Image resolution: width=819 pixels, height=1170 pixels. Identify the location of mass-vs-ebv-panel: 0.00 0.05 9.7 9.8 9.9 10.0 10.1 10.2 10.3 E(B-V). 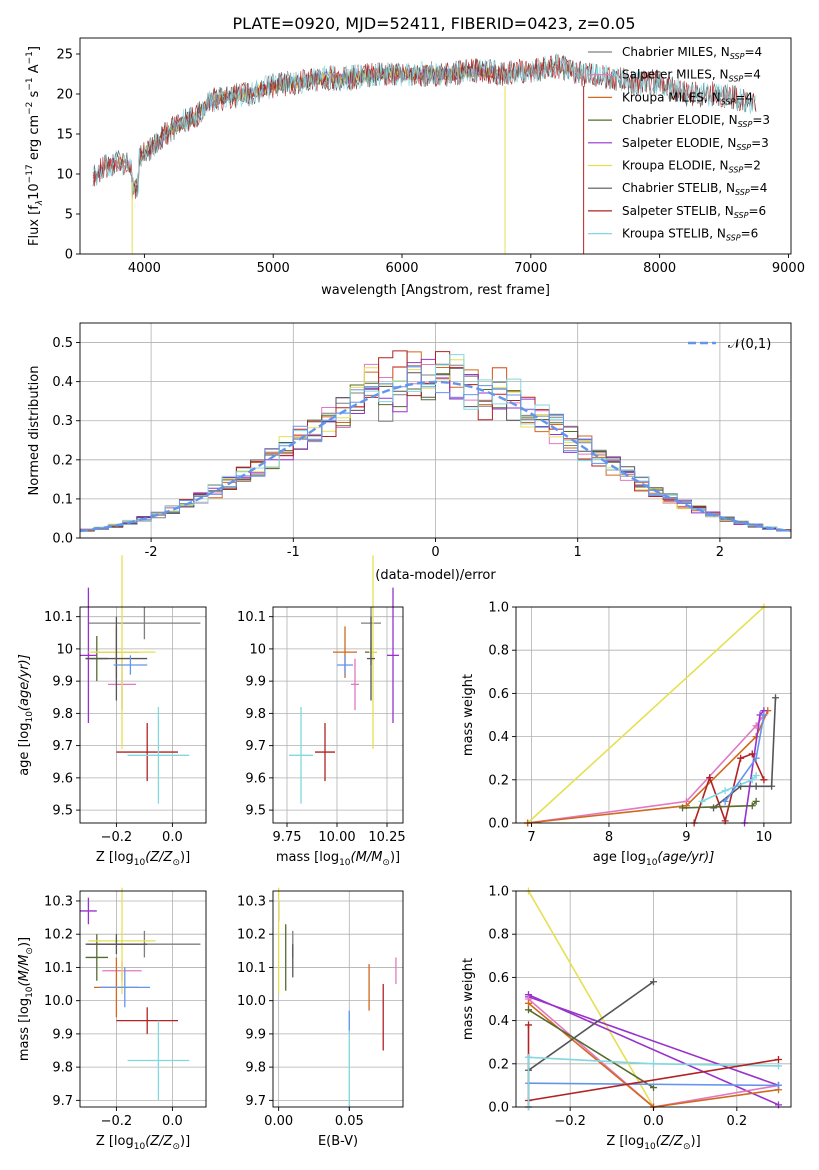
(320, 1018).